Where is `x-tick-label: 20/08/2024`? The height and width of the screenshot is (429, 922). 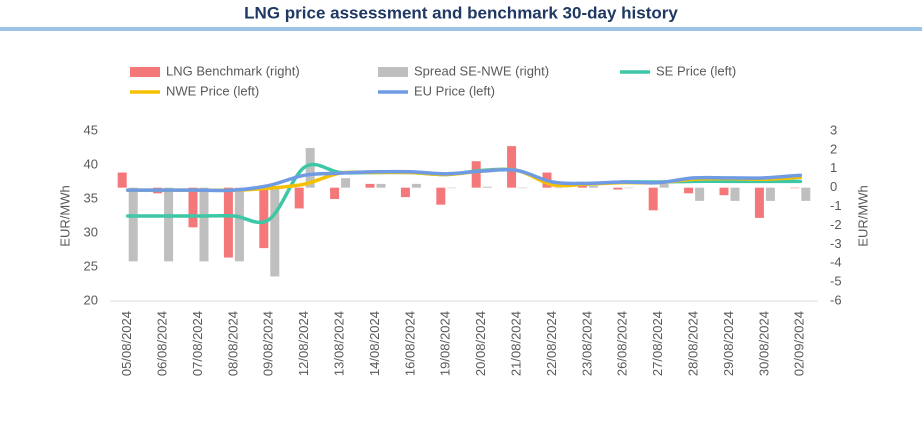
x-tick-label: 20/08/2024 is located at coordinates (480, 343).